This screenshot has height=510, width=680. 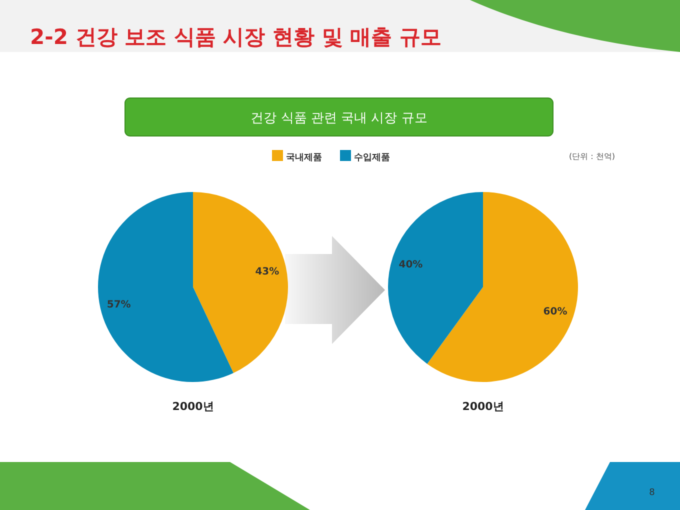 What do you see at coordinates (267, 272) in the screenshot?
I see `data-label: 43%` at bounding box center [267, 272].